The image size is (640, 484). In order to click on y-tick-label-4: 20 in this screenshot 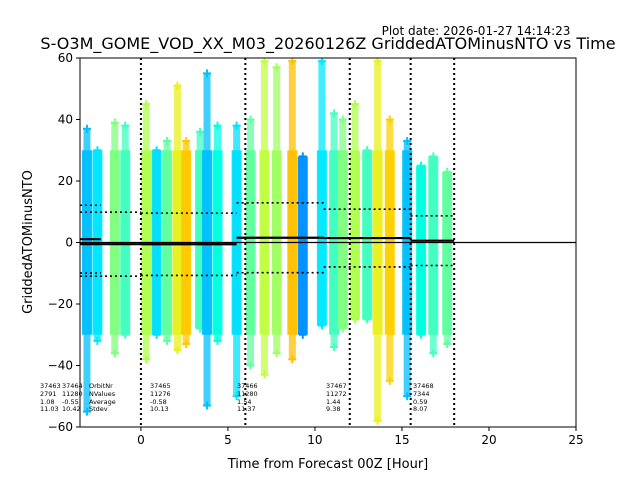, I will do `click(65, 181)`.